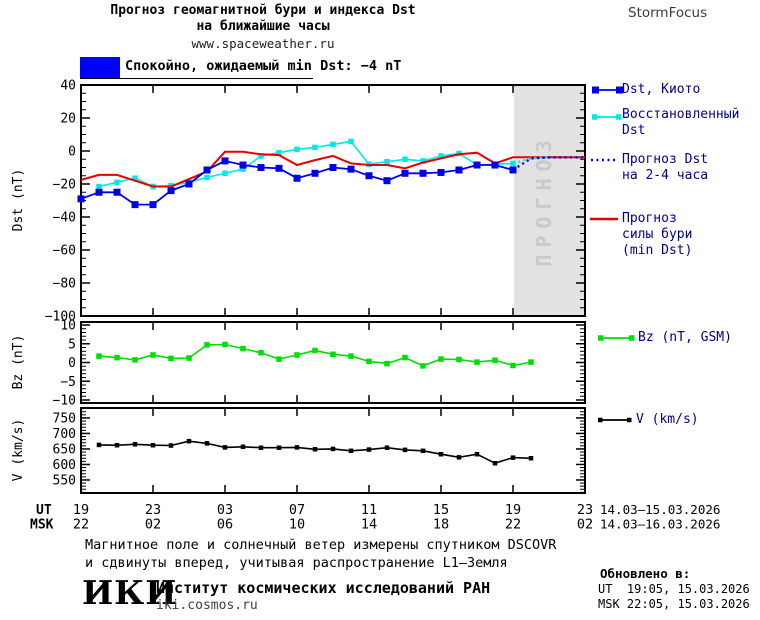 This screenshot has height=620, width=760. I want to click on legend-restored-line2: Dst, so click(634, 130).